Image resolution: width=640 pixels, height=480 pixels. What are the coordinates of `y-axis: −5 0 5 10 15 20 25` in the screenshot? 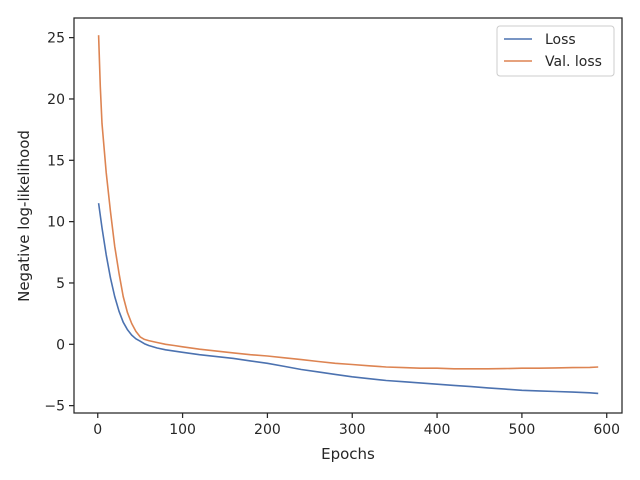 It's located at (59, 223).